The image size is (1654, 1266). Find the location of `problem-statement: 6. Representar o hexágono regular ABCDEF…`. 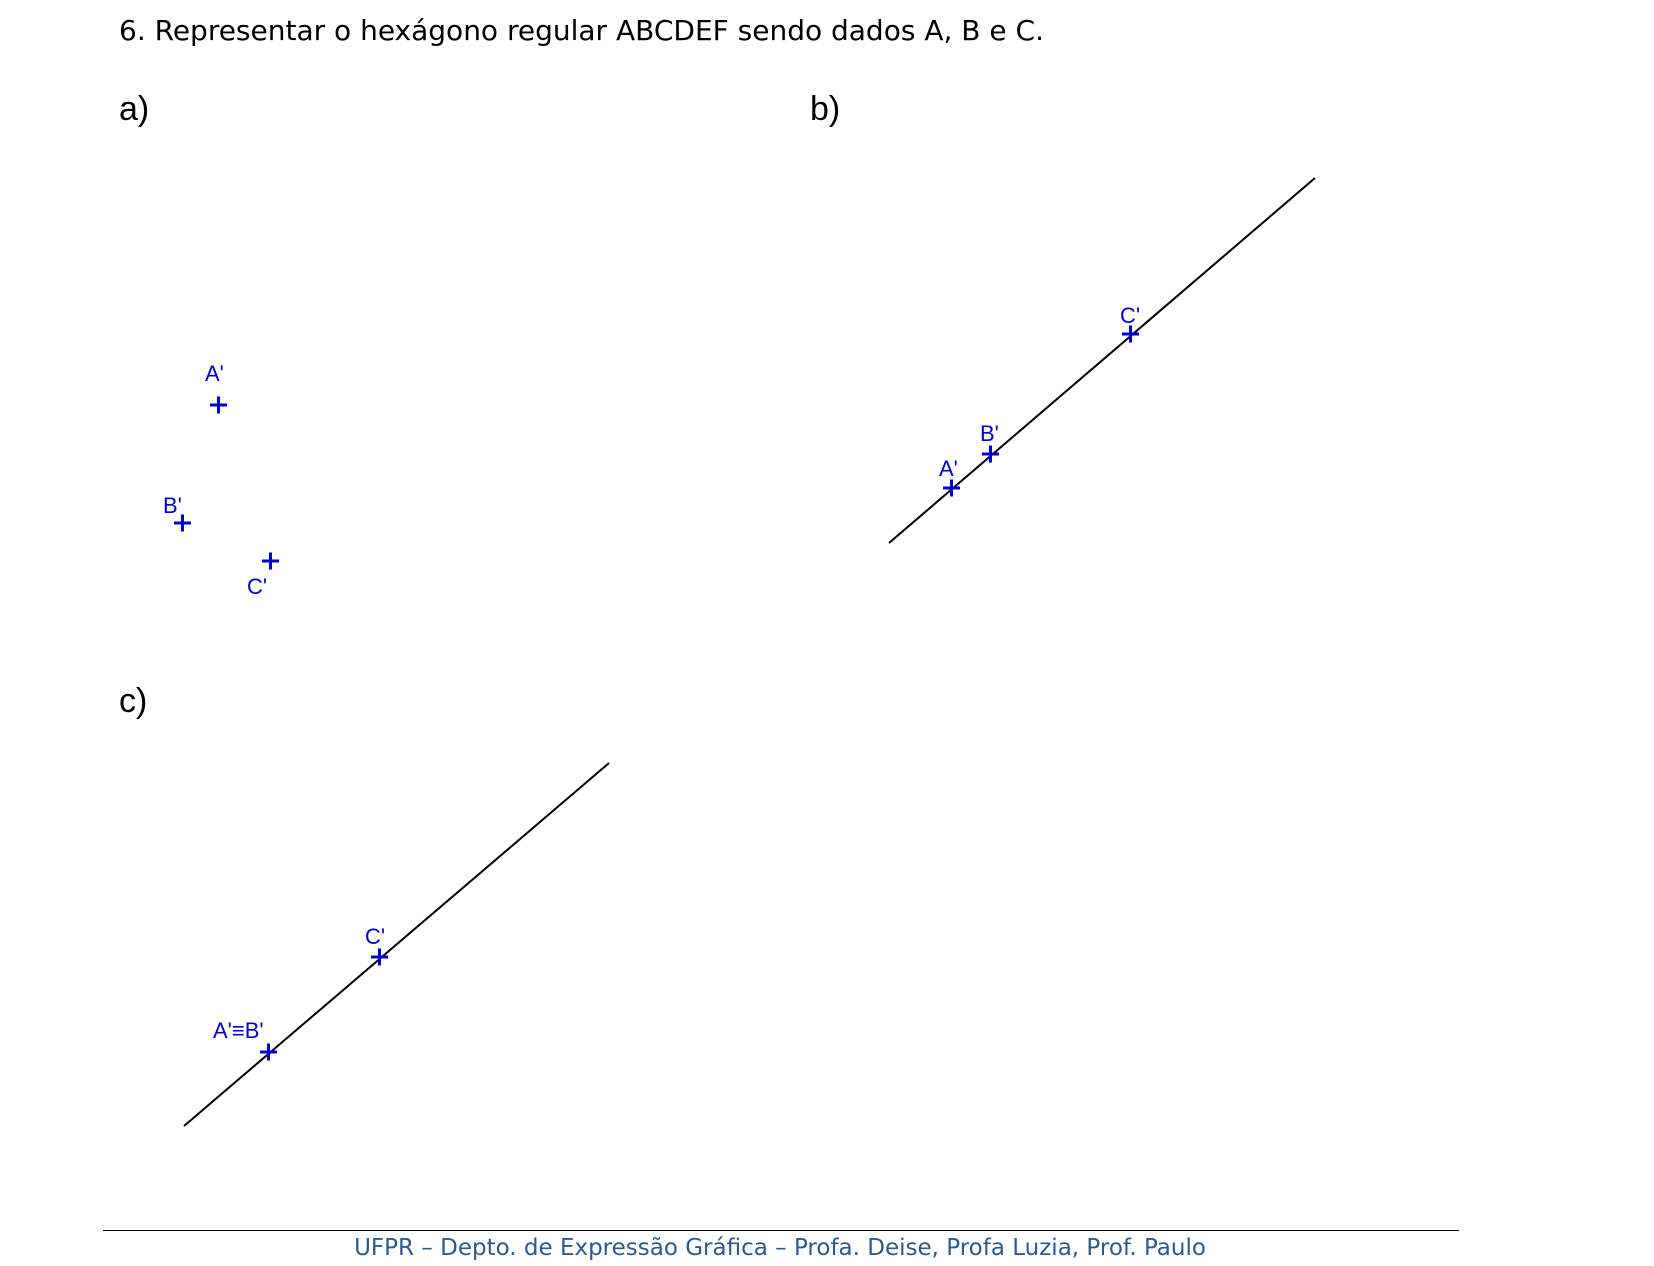

problem-statement: 6. Representar o hexágono regular ABCDEF… is located at coordinates (581, 30).